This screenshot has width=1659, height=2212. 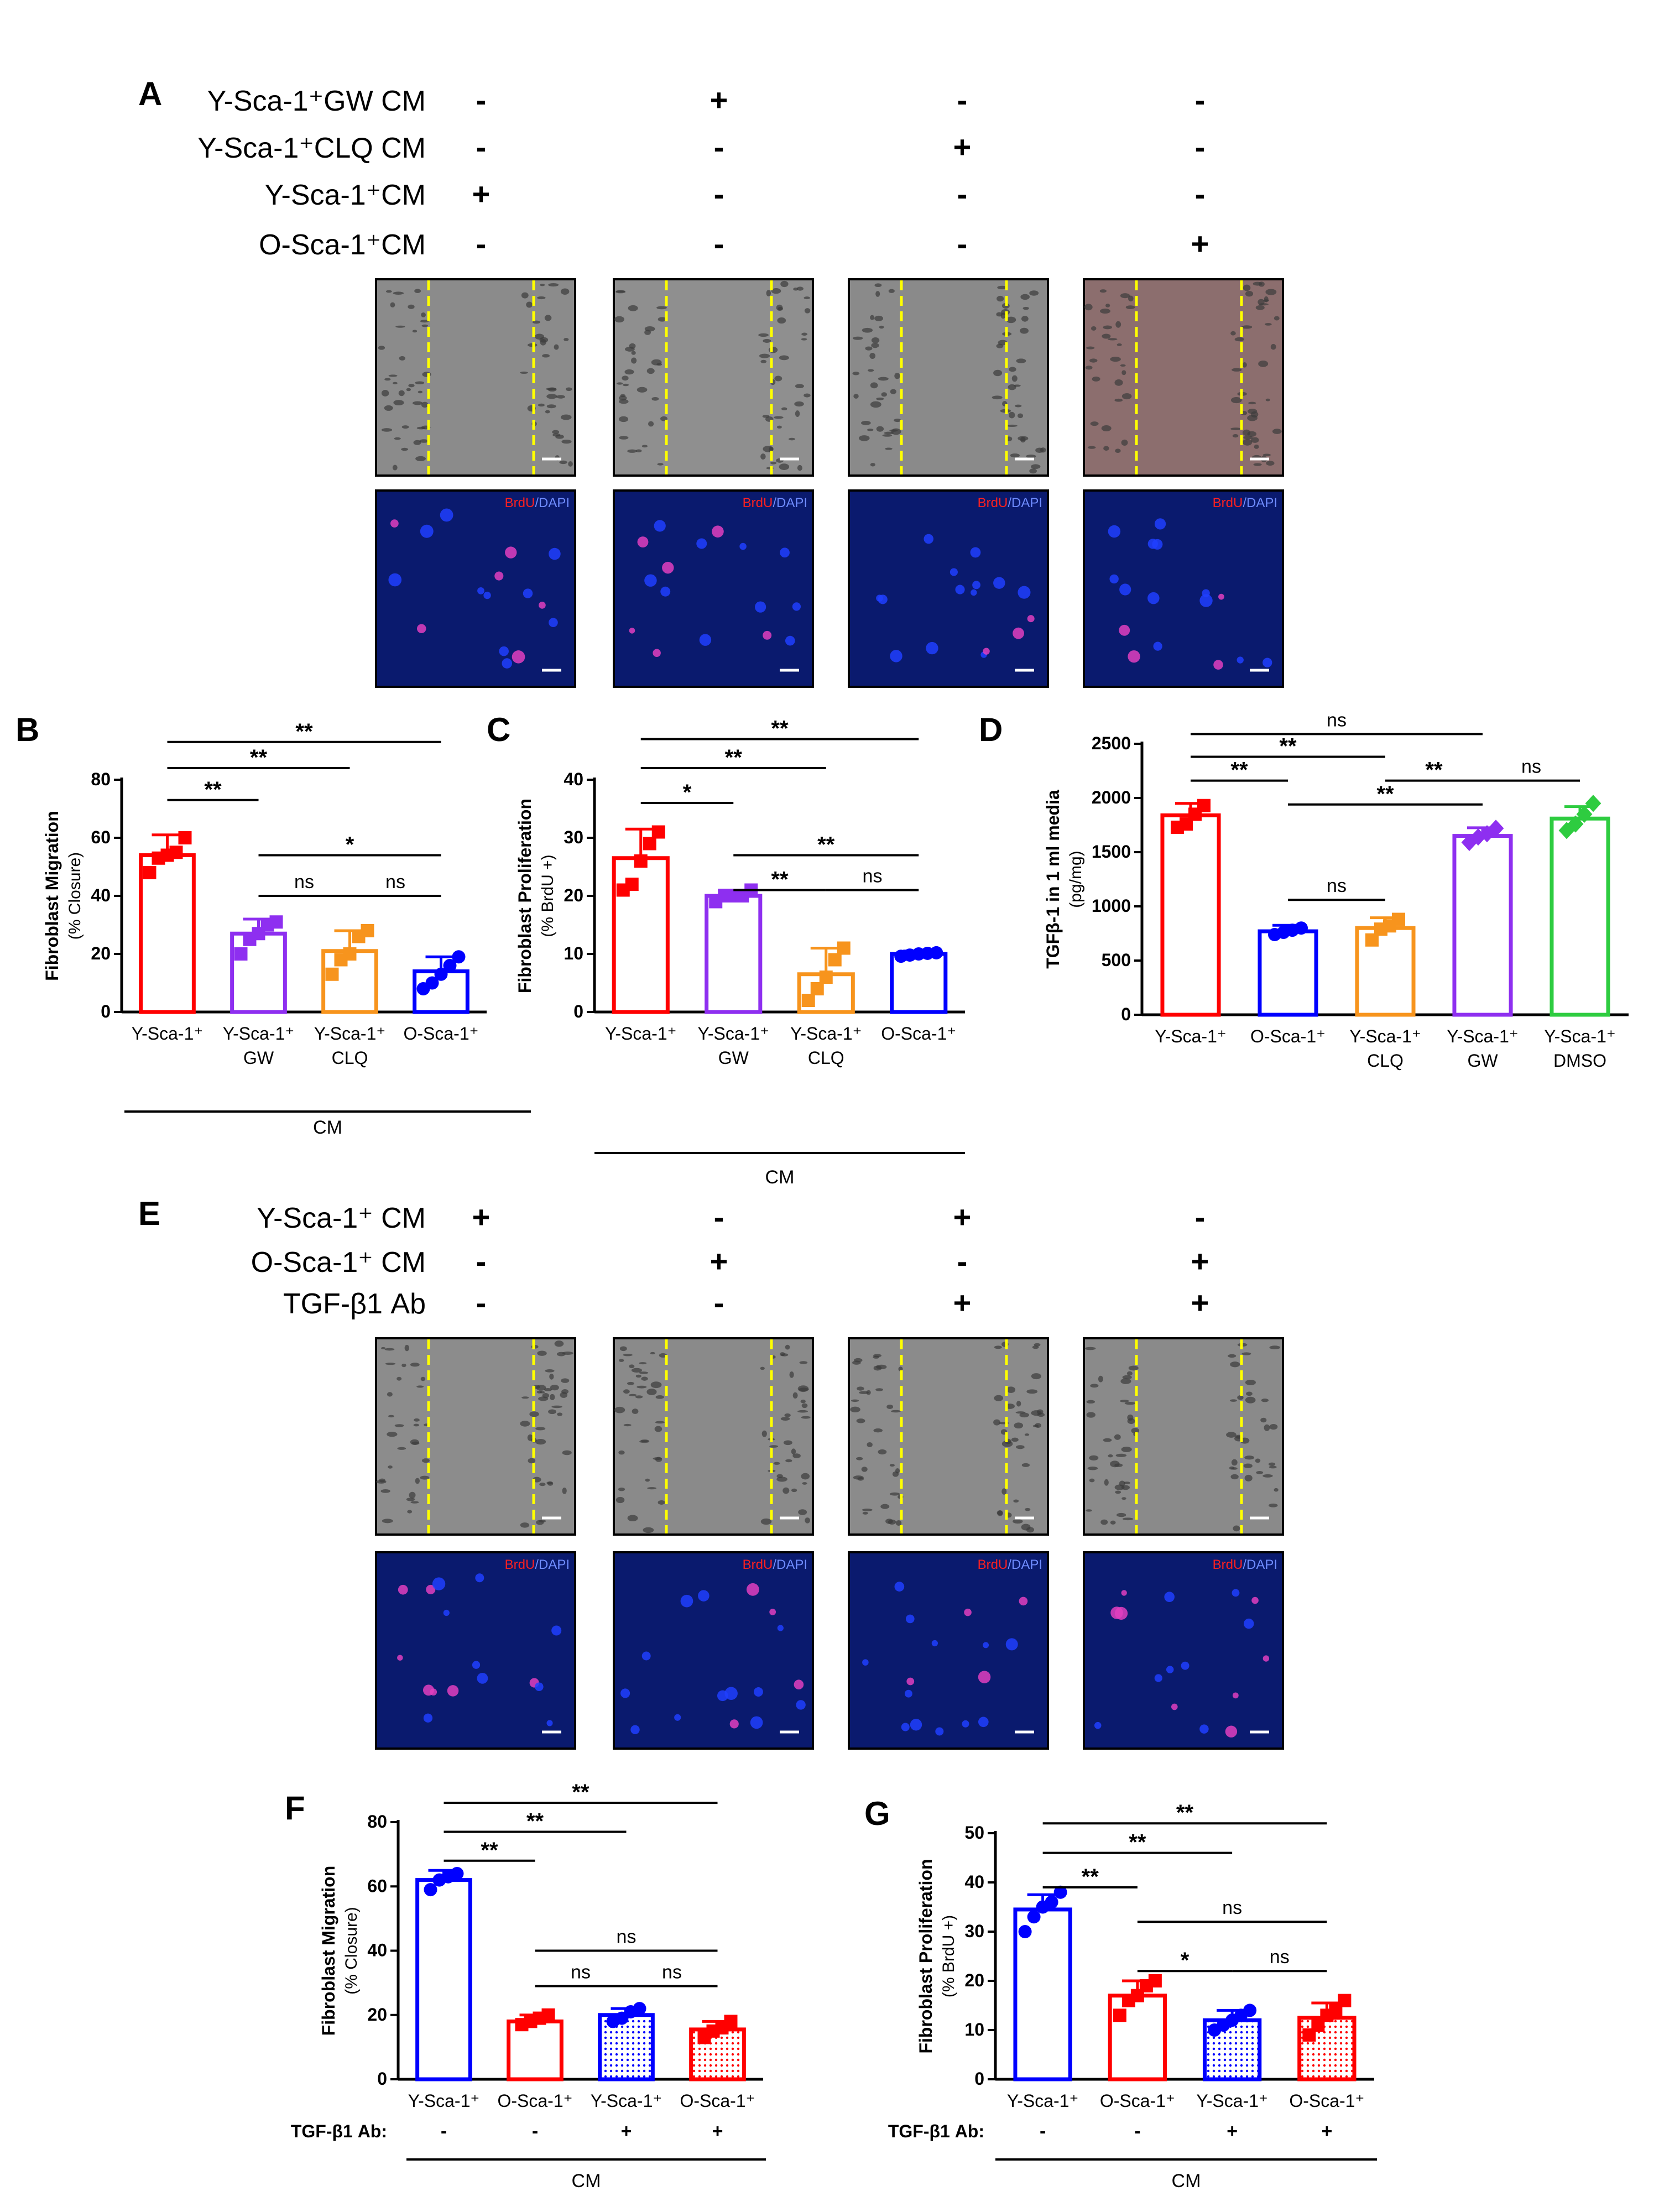 I want to click on bar, so click(x=641, y=935).